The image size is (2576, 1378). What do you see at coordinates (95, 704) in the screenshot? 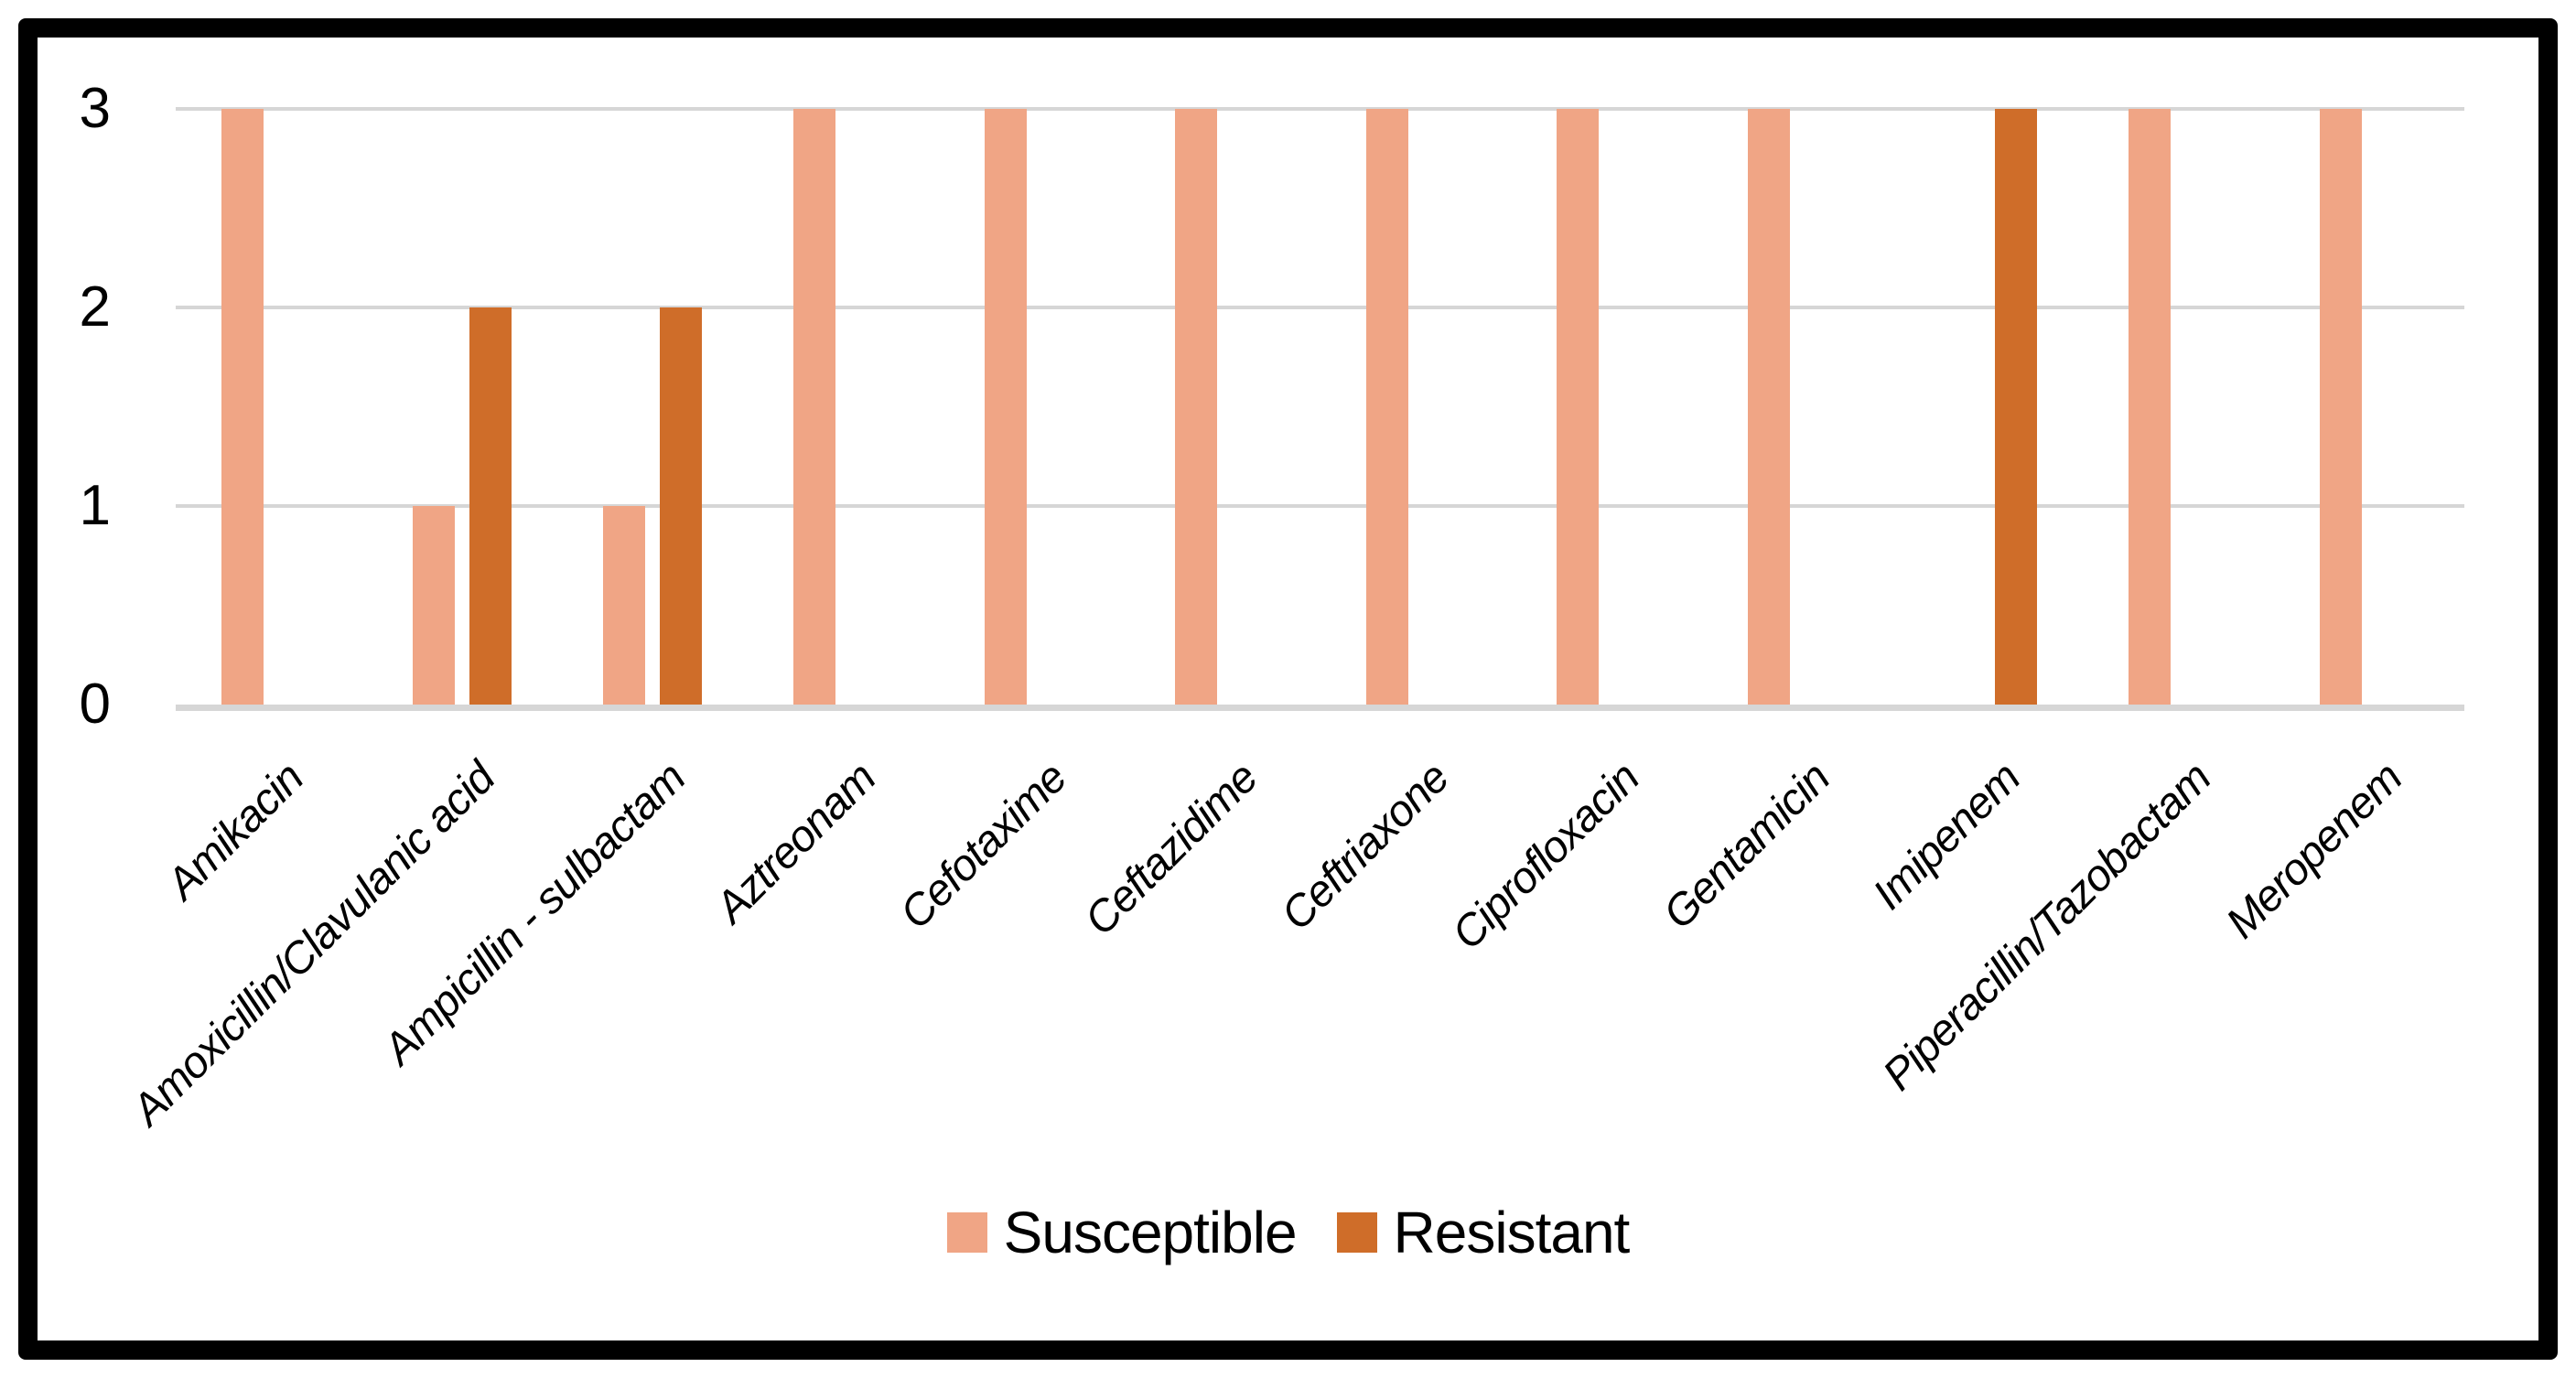
I see `y-tick-label-0: 0` at bounding box center [95, 704].